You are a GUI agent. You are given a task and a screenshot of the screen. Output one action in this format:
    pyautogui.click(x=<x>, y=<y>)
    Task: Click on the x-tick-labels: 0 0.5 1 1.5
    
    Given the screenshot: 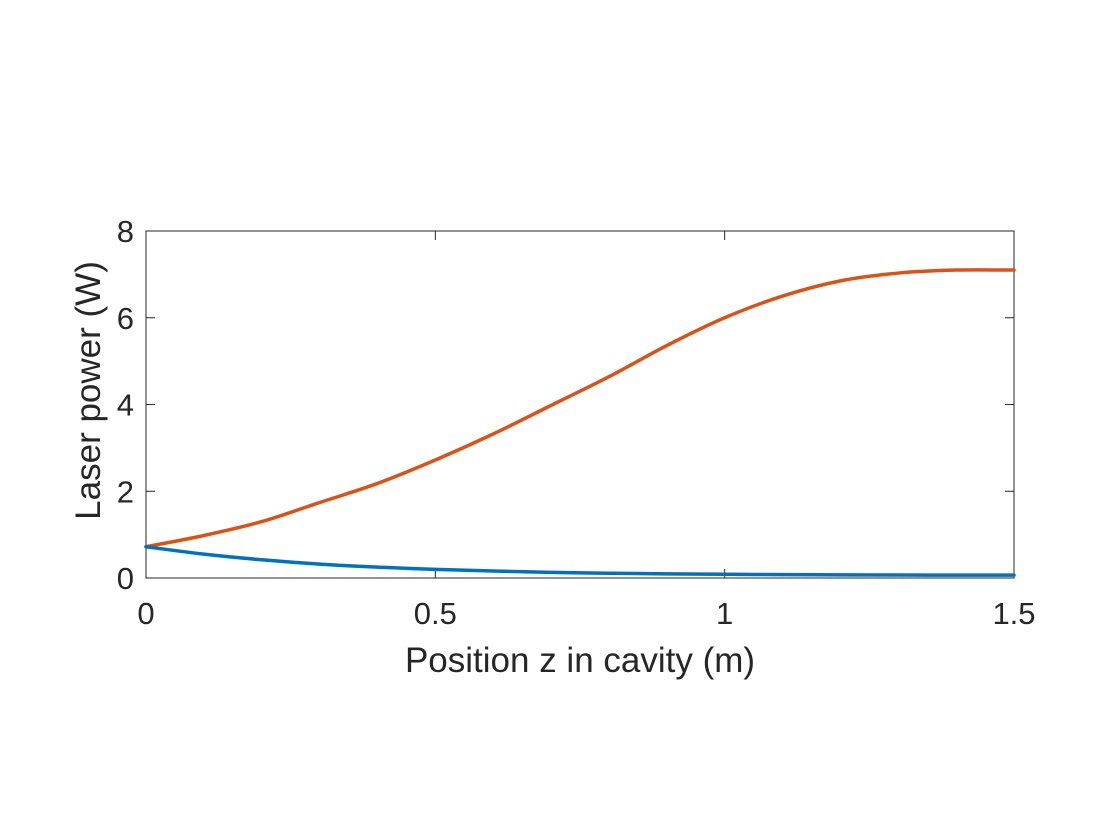 What is the action you would take?
    pyautogui.click(x=586, y=613)
    